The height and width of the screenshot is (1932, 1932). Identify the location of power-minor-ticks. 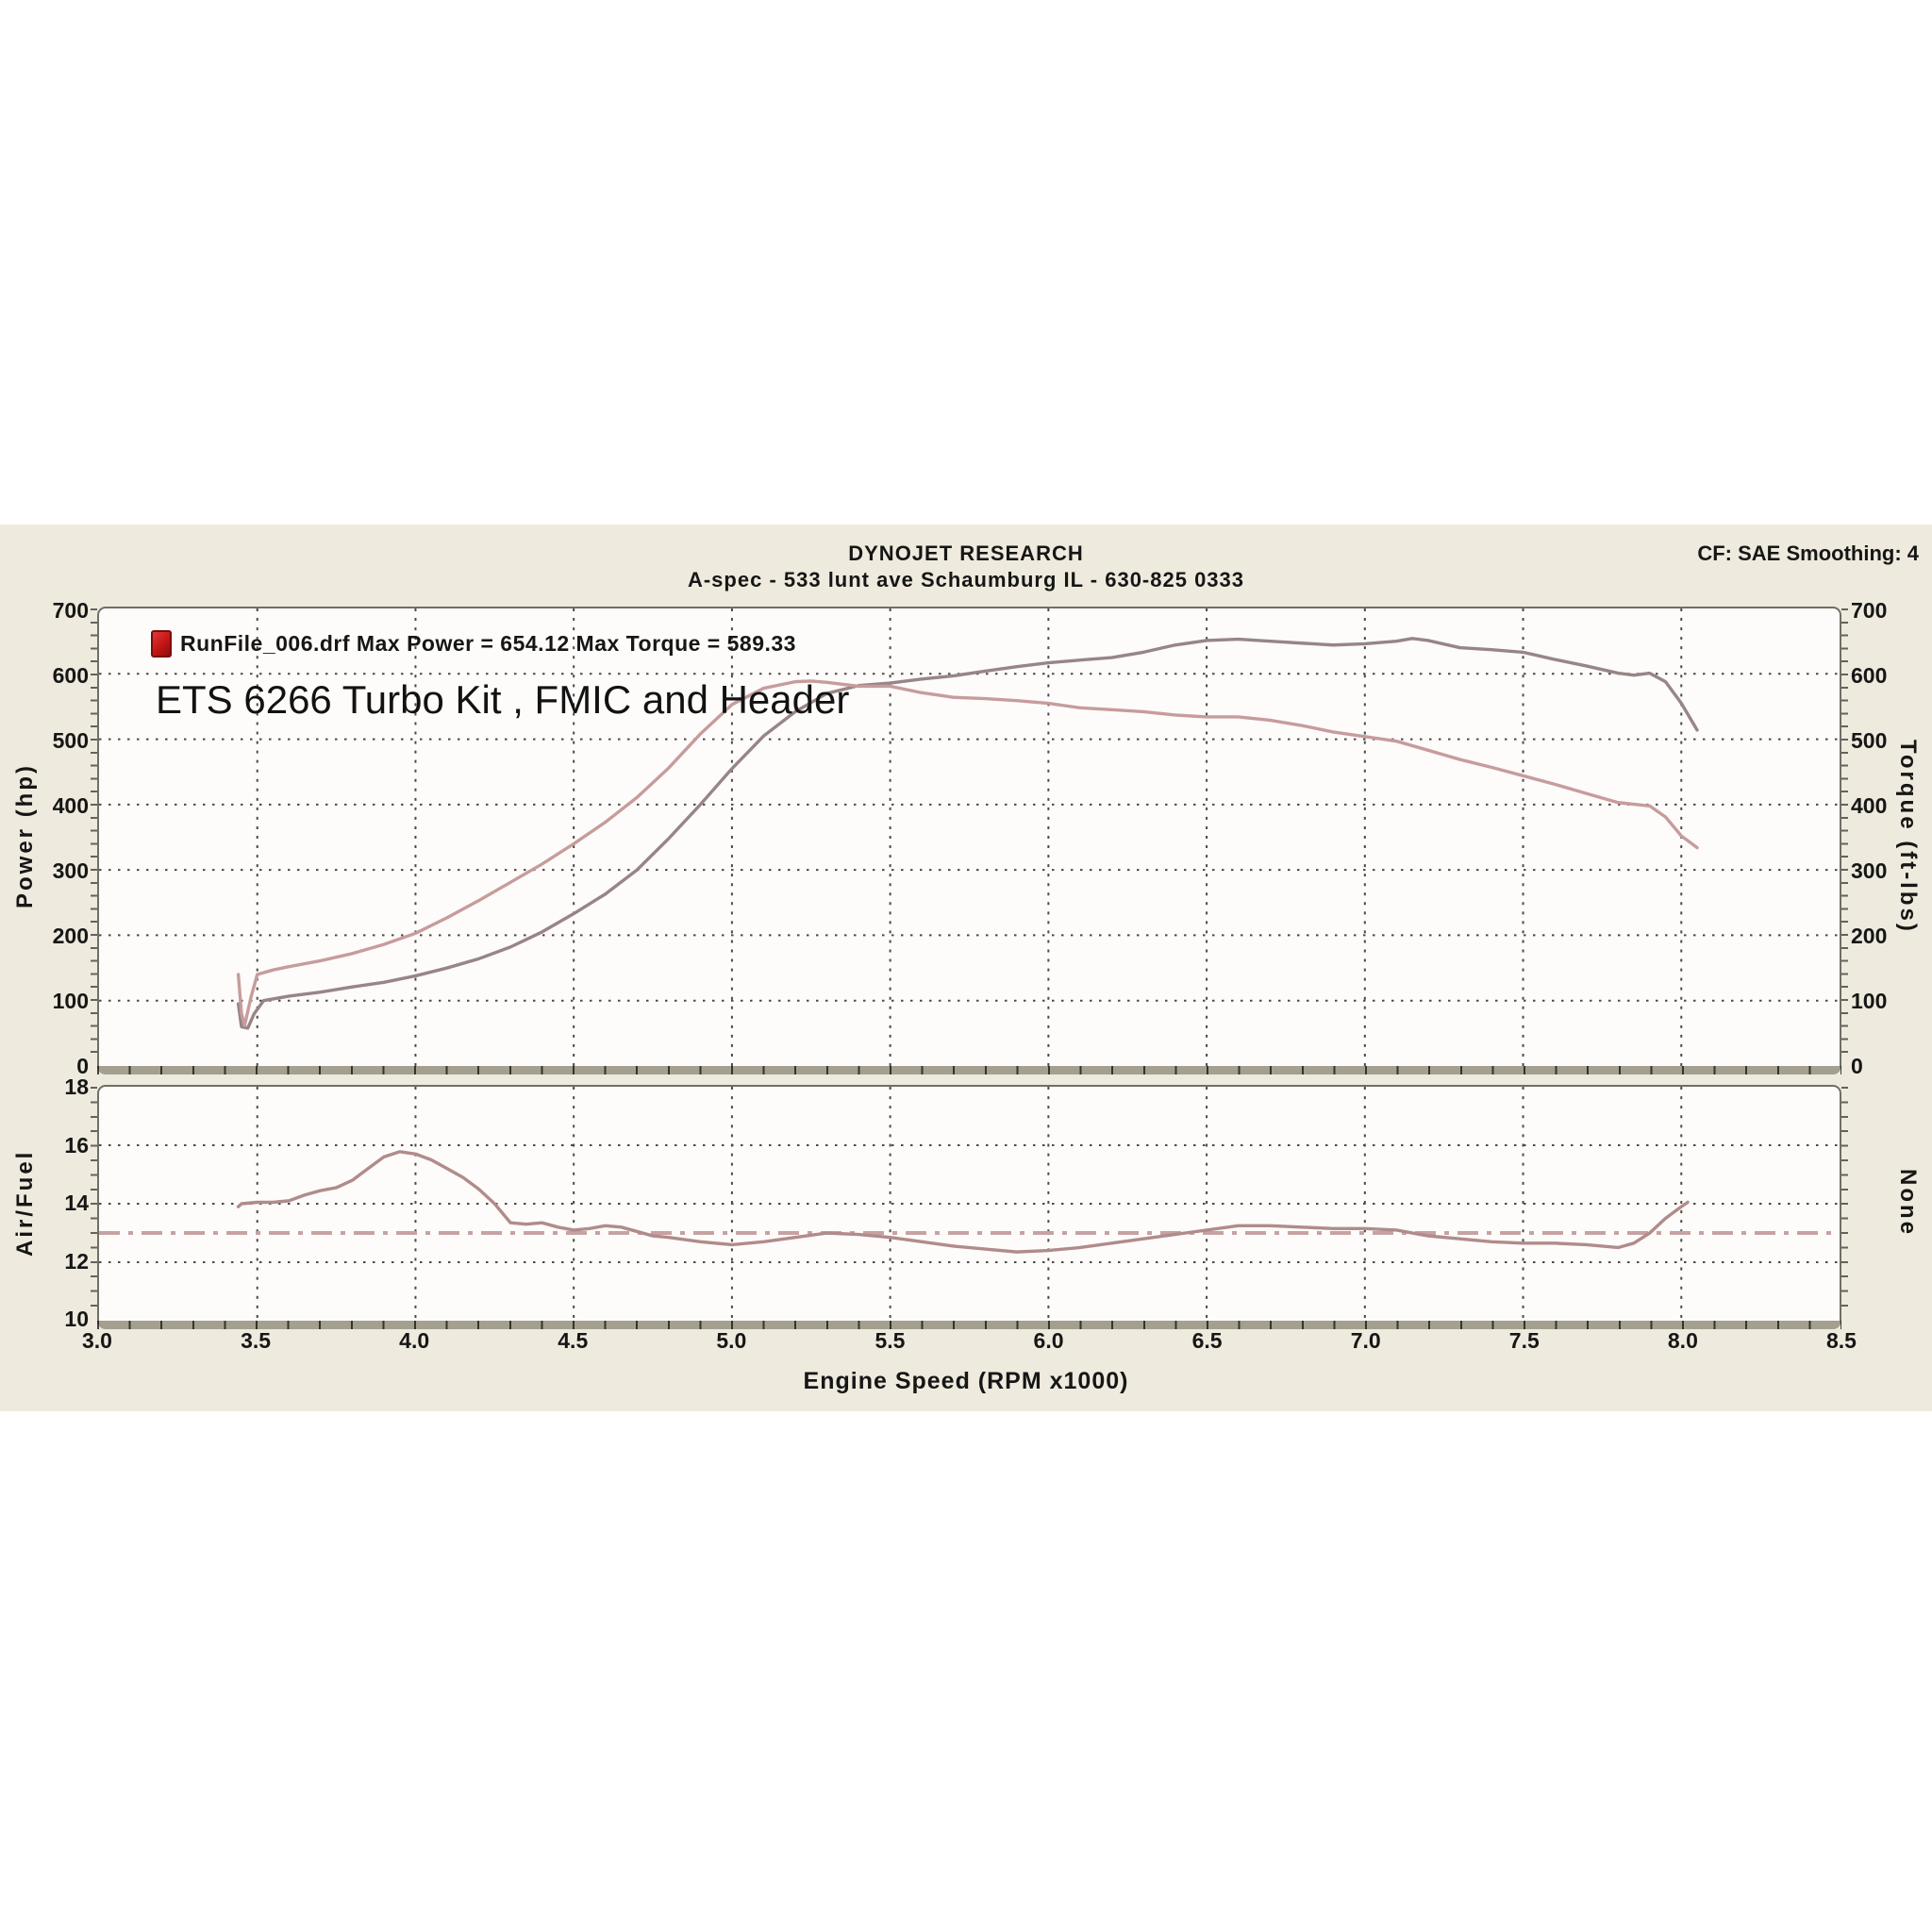
(94, 836).